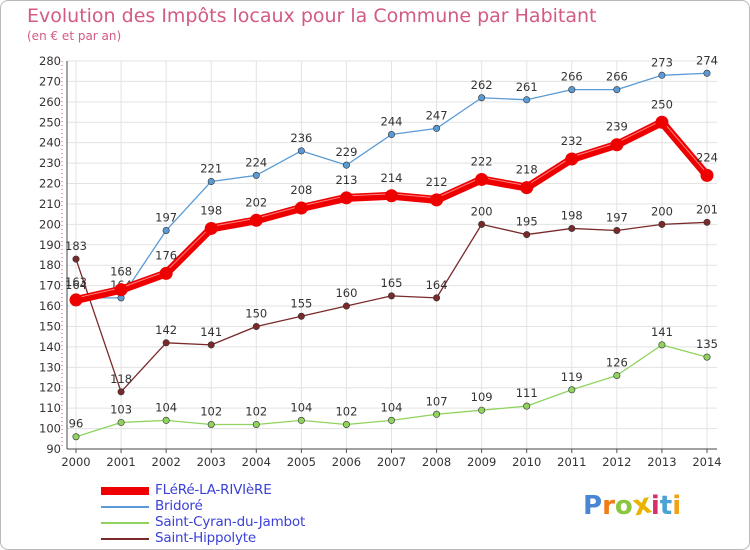  I want to click on data-label: 218, so click(527, 170).